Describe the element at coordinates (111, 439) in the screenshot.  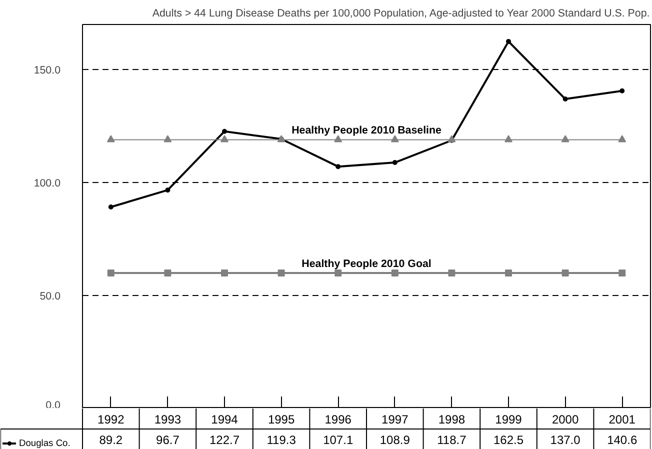
I see `data-label: 89.2` at that location.